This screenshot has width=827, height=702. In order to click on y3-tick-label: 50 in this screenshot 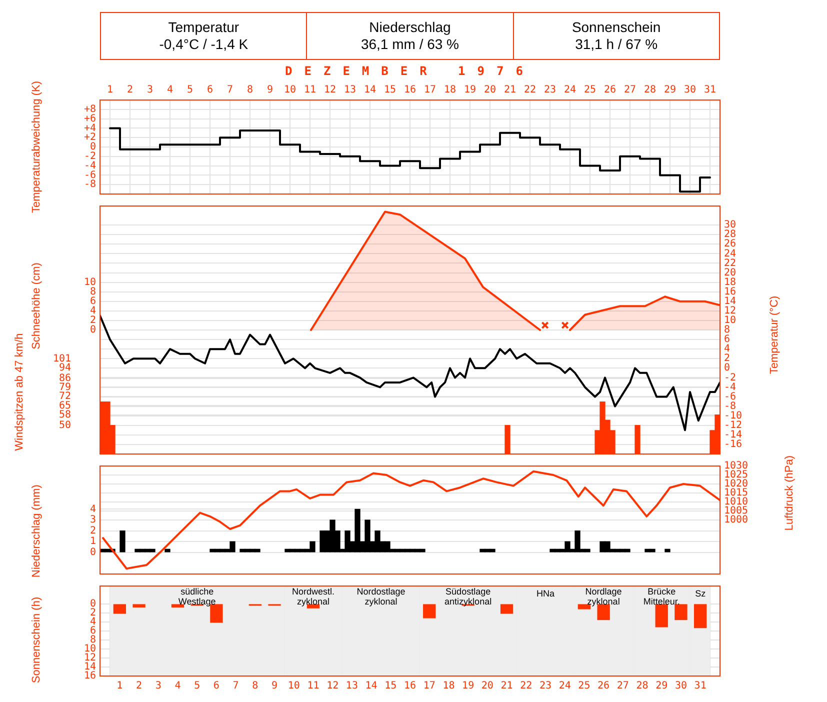, I will do `click(64, 425)`.